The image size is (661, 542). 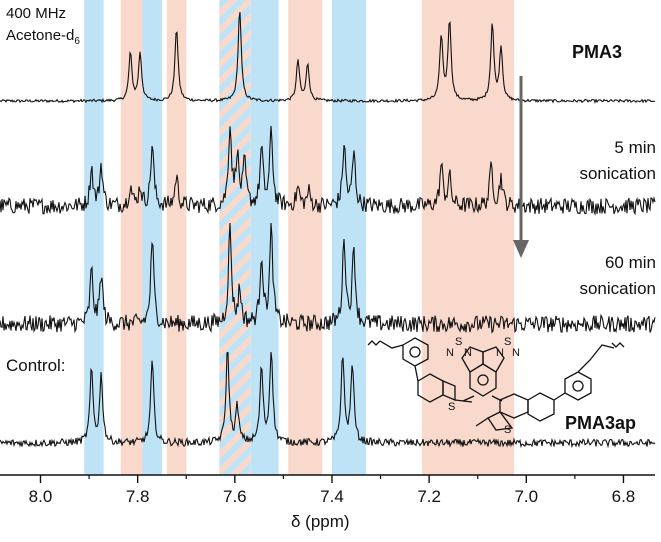 I want to click on x-tick-label-4: 7.2, so click(x=429, y=496).